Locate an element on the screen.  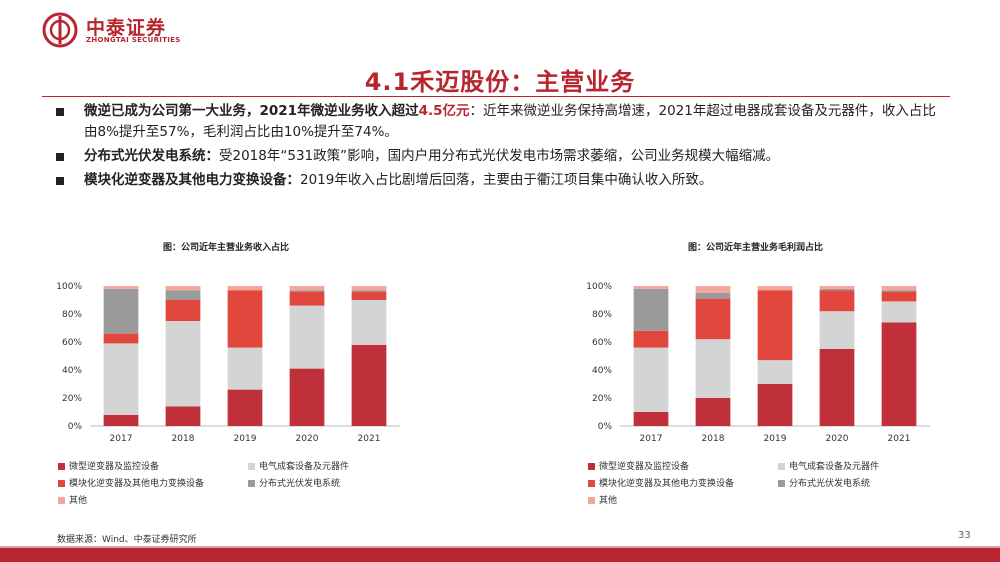
y-tick-label: 80% is located at coordinates (72, 315).